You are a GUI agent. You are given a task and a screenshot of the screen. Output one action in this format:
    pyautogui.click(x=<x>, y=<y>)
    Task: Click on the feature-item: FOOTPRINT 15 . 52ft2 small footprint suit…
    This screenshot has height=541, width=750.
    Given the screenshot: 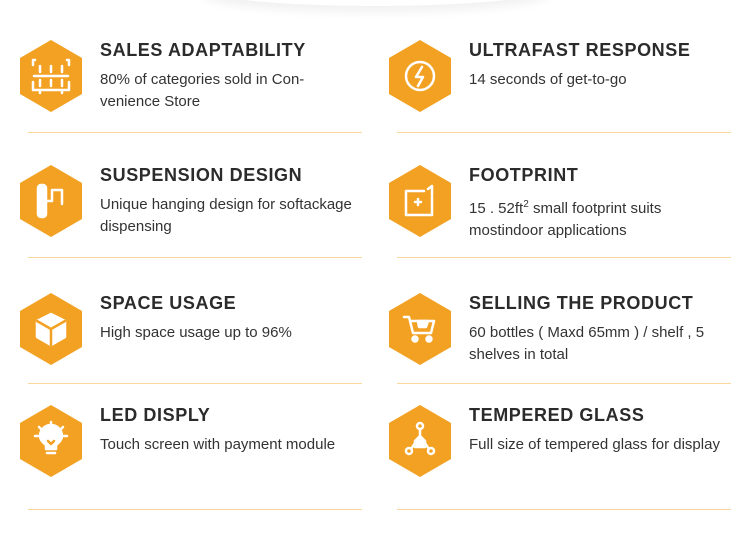 What is the action you would take?
    pyautogui.click(x=561, y=227)
    